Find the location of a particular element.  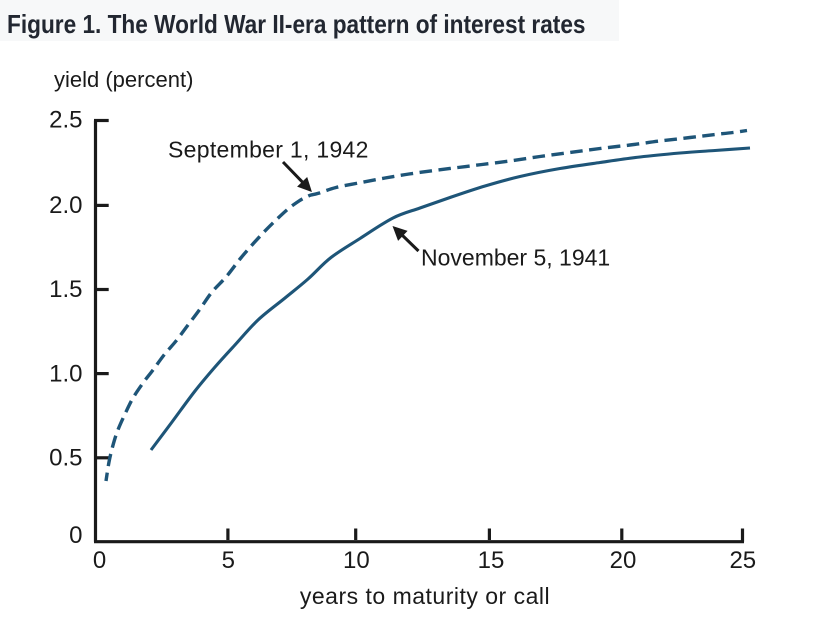

svg-text: 15 is located at coordinates (491, 560).